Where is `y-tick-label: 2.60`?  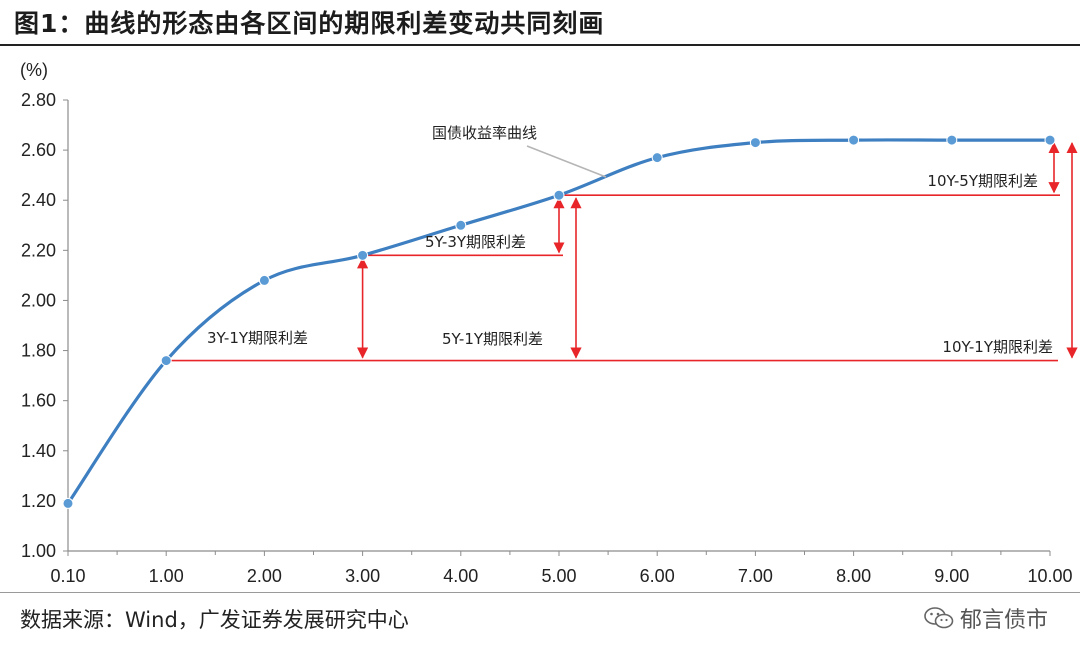
y-tick-label: 2.60 is located at coordinates (38, 150).